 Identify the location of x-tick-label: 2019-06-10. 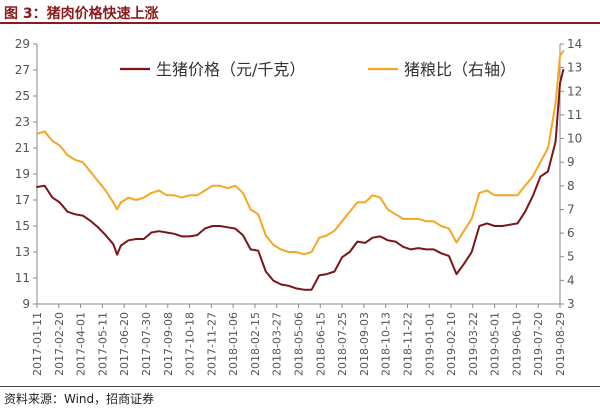
(516, 344).